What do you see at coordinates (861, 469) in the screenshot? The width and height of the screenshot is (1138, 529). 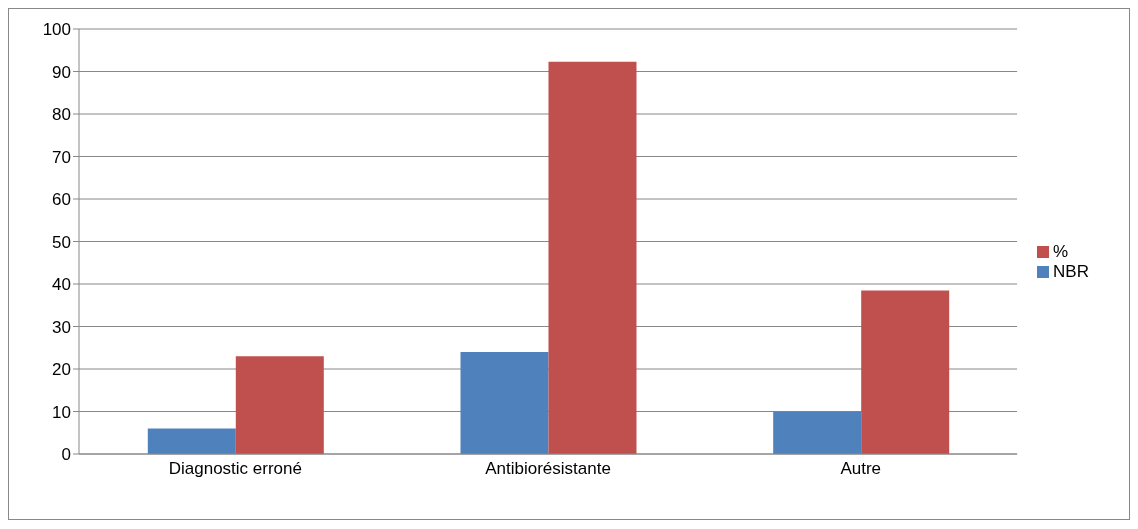 I see `x-tick-label: Autre` at bounding box center [861, 469].